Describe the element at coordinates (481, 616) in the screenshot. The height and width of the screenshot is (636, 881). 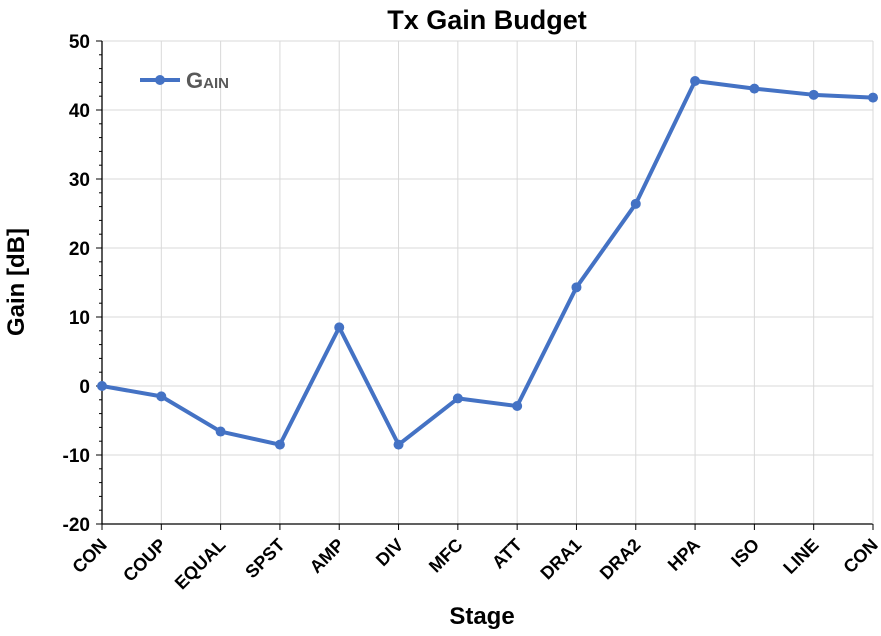
I see `x-axis-label: Stage` at that location.